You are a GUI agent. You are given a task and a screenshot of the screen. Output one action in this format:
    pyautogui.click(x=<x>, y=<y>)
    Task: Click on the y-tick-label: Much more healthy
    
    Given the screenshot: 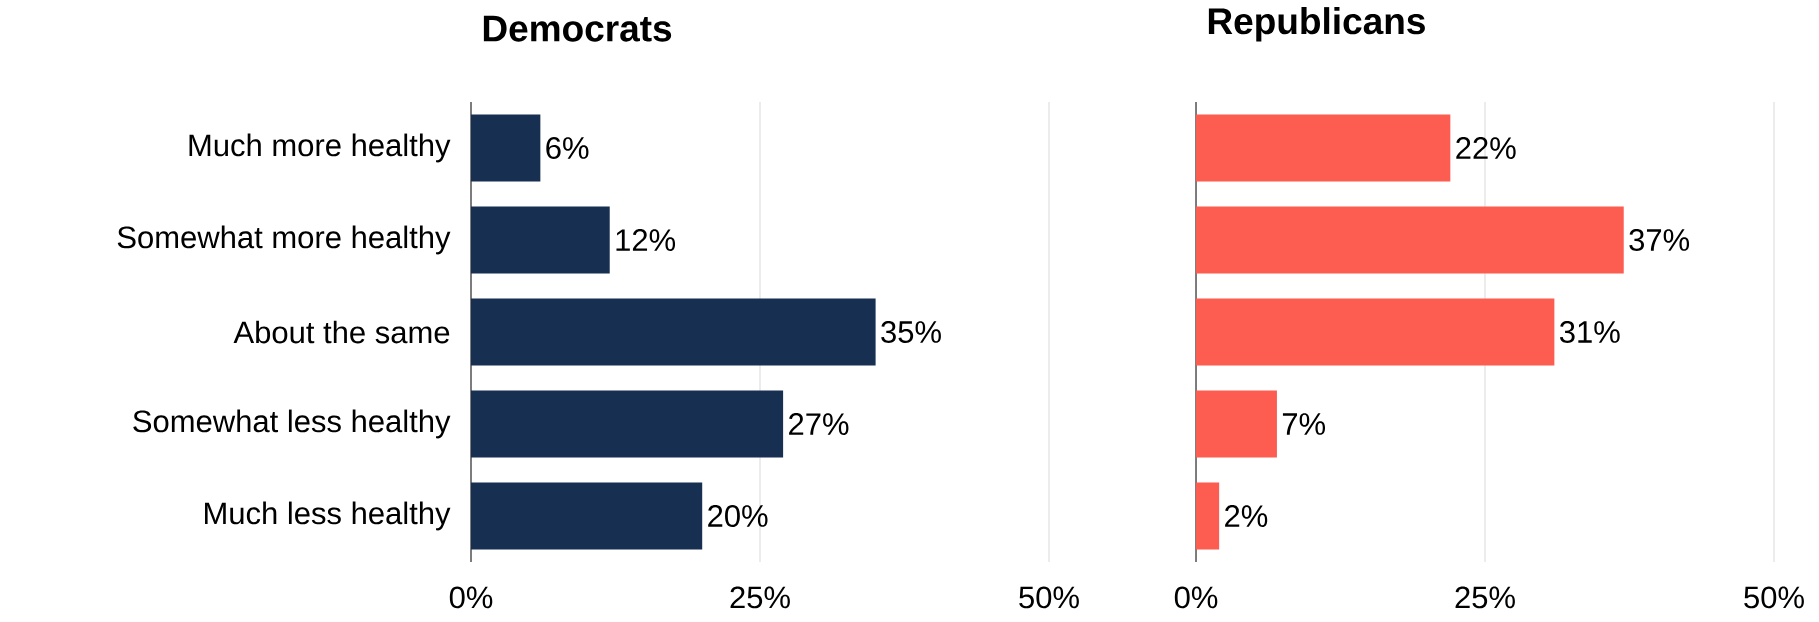 What is the action you would take?
    pyautogui.click(x=320, y=148)
    